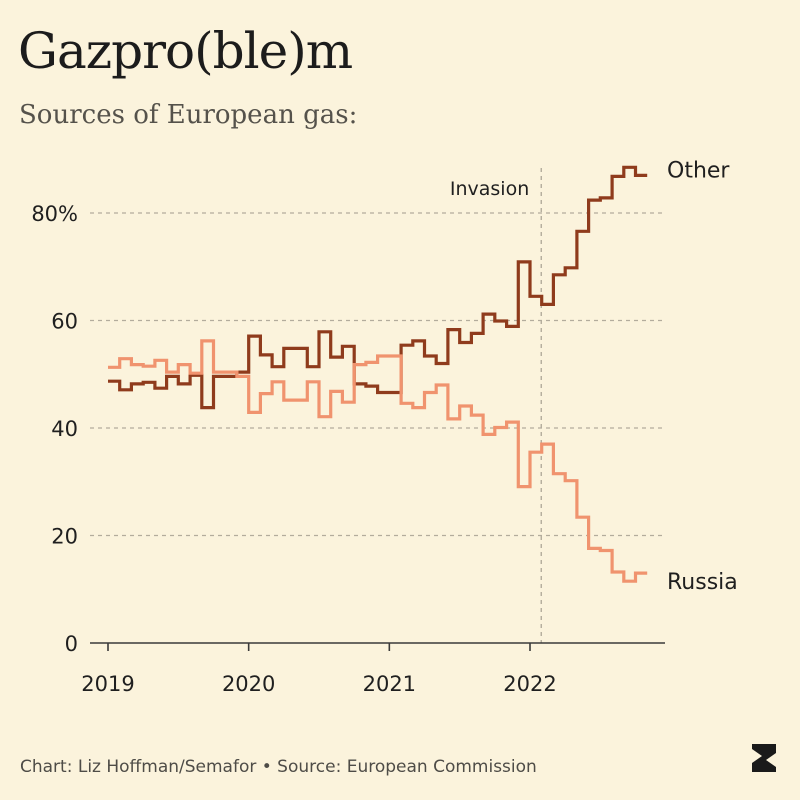 Image resolution: width=800 pixels, height=800 pixels. What do you see at coordinates (248, 684) in the screenshot?
I see `x-tick-label: 2020` at bounding box center [248, 684].